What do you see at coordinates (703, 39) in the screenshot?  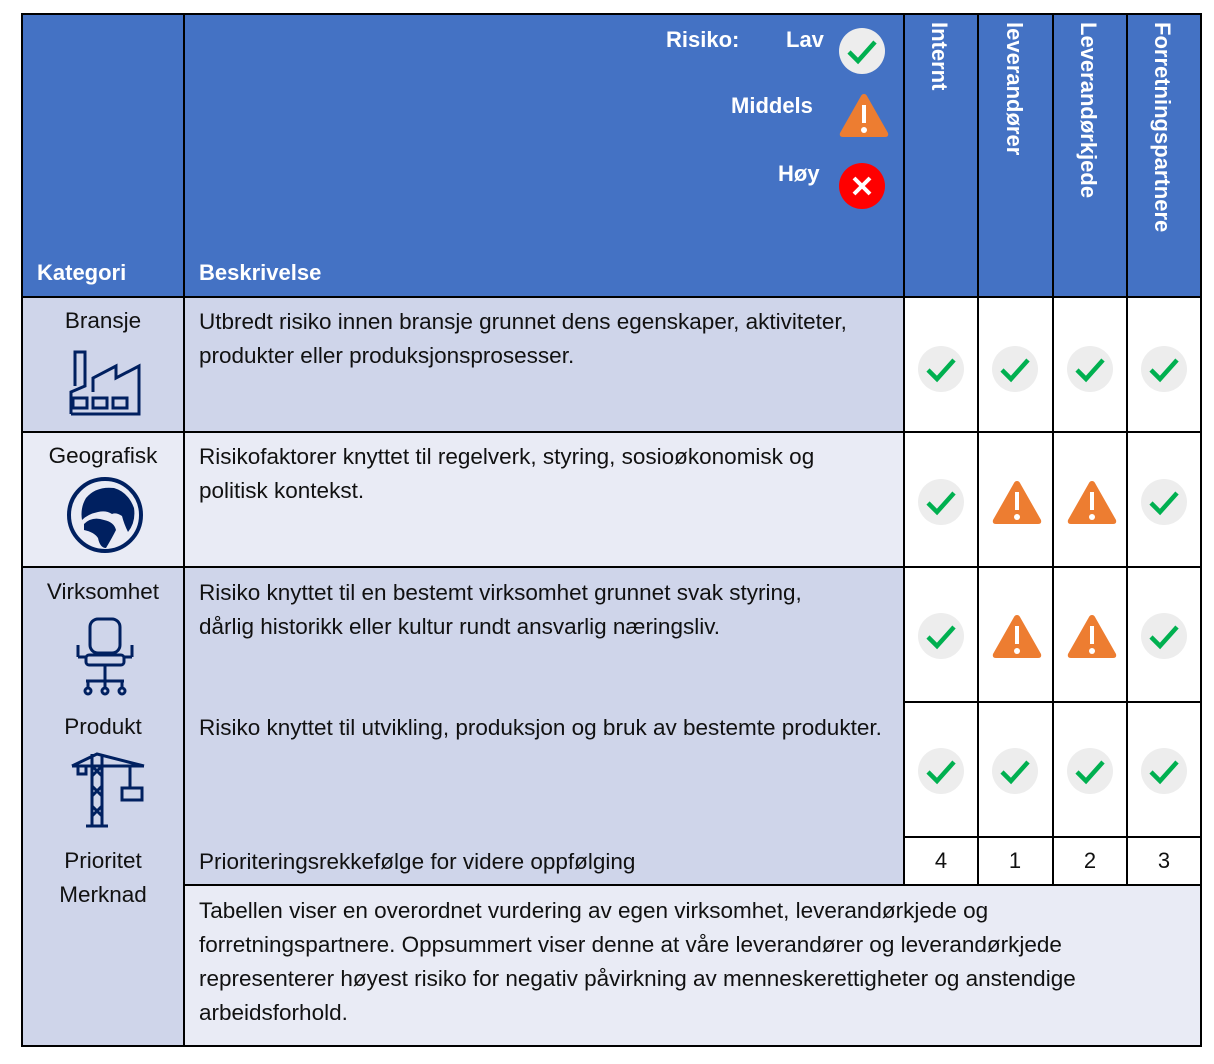 I see `legend-title: Risiko:` at bounding box center [703, 39].